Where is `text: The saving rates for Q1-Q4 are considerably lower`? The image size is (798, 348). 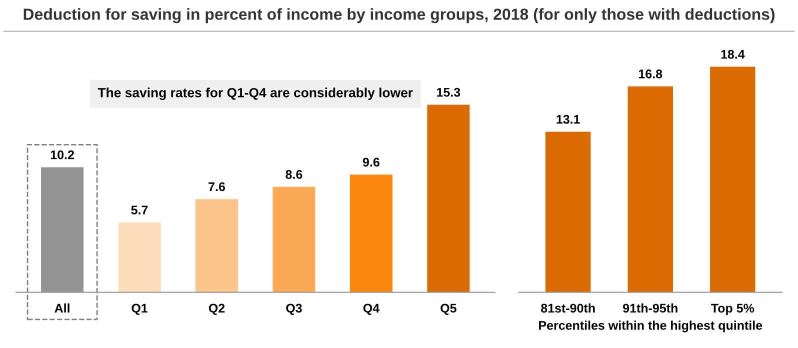
text: The saving rates for Q1-Q4 are considerably lower is located at coordinates (255, 94).